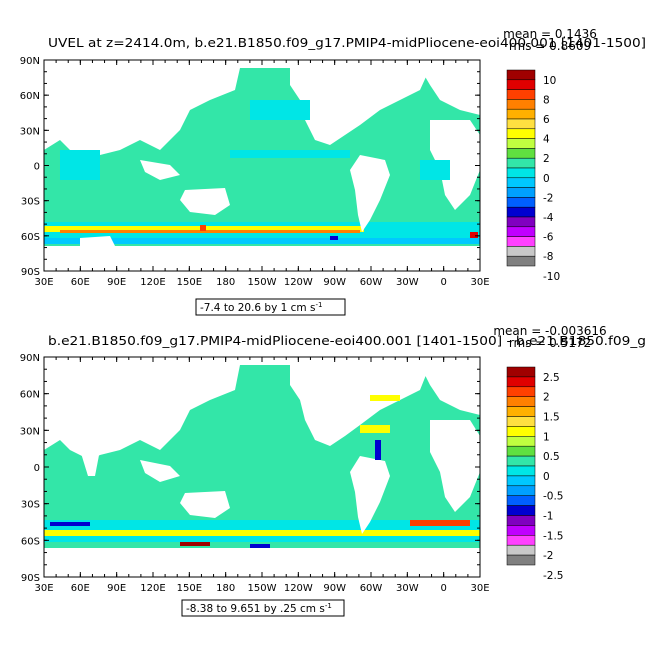 The height and width of the screenshot is (647, 647). I want to click on panel-2-lat-label: 90S, so click(30, 578).